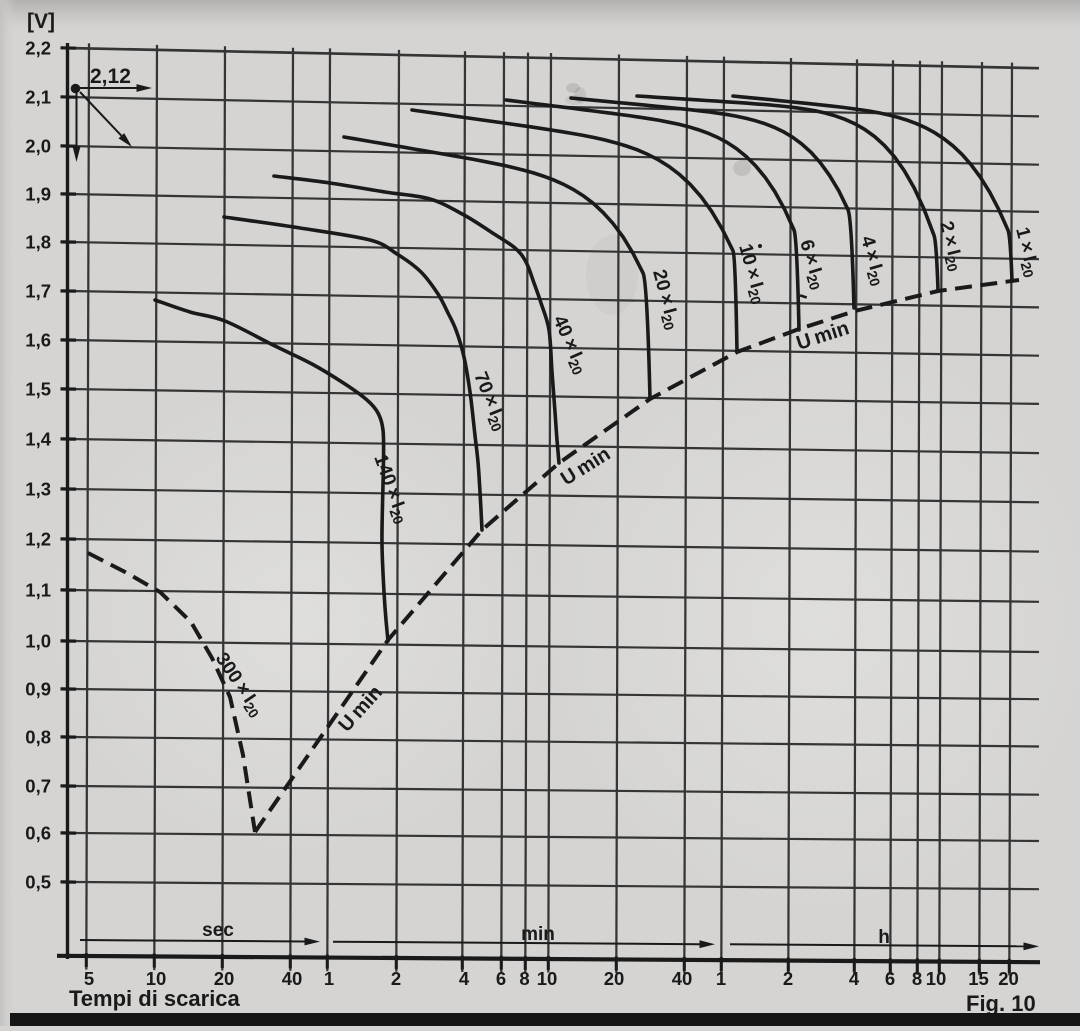  I want to click on svg-text: 0,5, so click(38, 882).